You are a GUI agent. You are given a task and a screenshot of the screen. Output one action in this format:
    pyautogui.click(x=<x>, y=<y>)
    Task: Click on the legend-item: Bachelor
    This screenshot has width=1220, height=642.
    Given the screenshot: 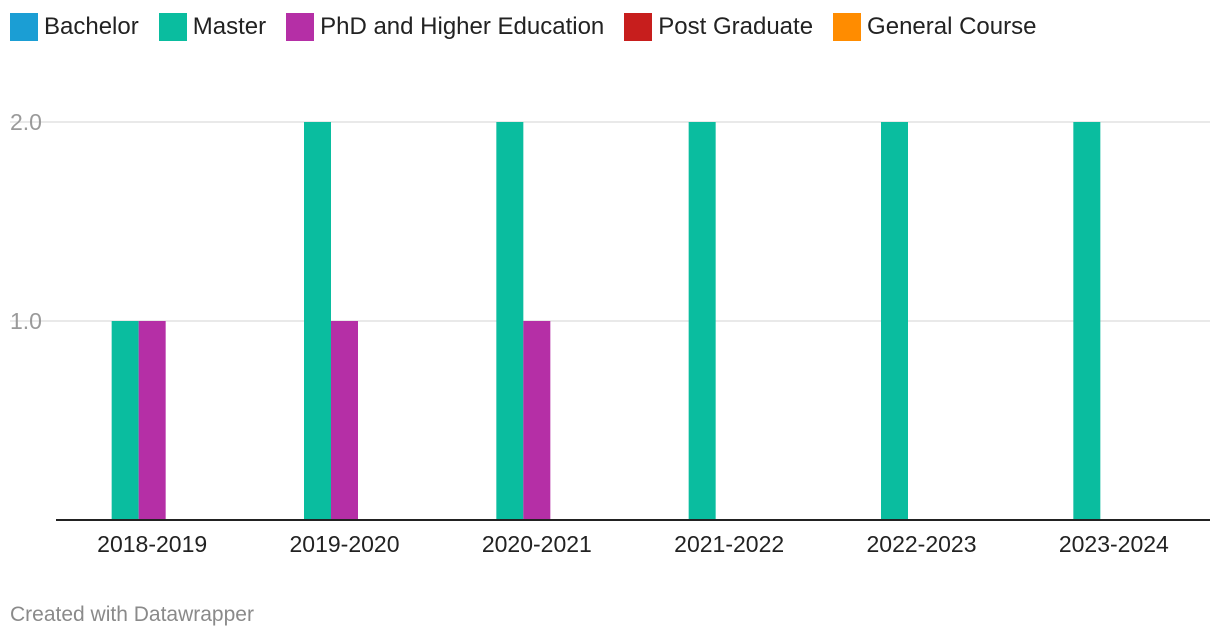 What is the action you would take?
    pyautogui.click(x=74, y=27)
    